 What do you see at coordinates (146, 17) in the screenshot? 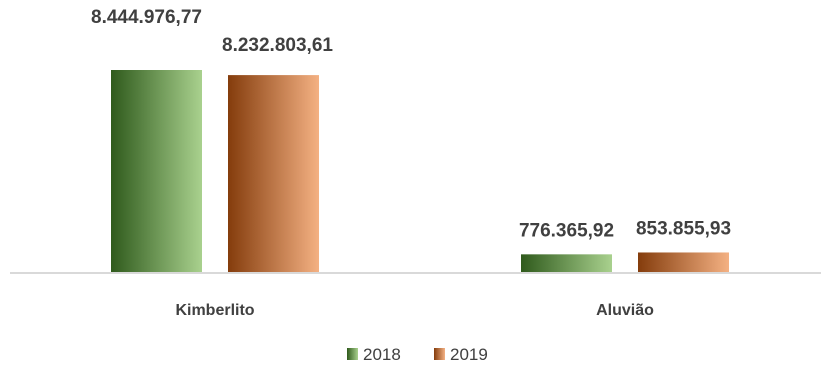
I see `data-label-kimberlito-2018: 8.444.976,77` at bounding box center [146, 17].